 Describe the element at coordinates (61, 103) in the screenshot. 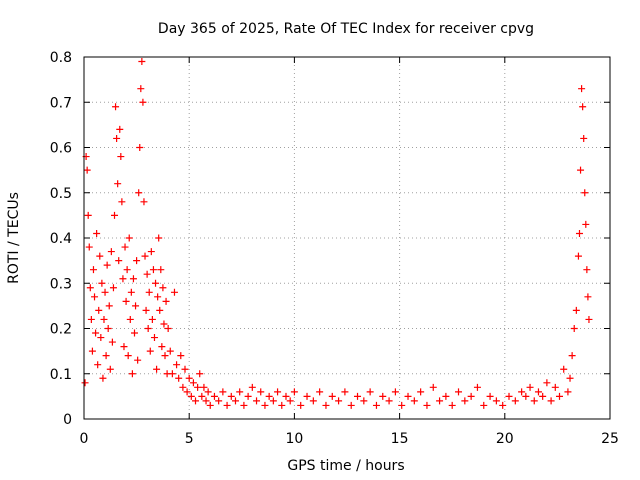

I see `y-tick-label: 0.7` at that location.